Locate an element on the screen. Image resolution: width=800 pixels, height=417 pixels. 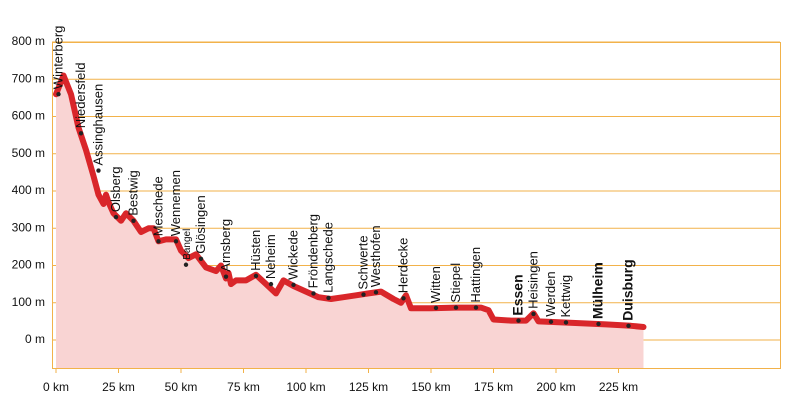
place-label: Fröndenberg is located at coordinates (313, 251).